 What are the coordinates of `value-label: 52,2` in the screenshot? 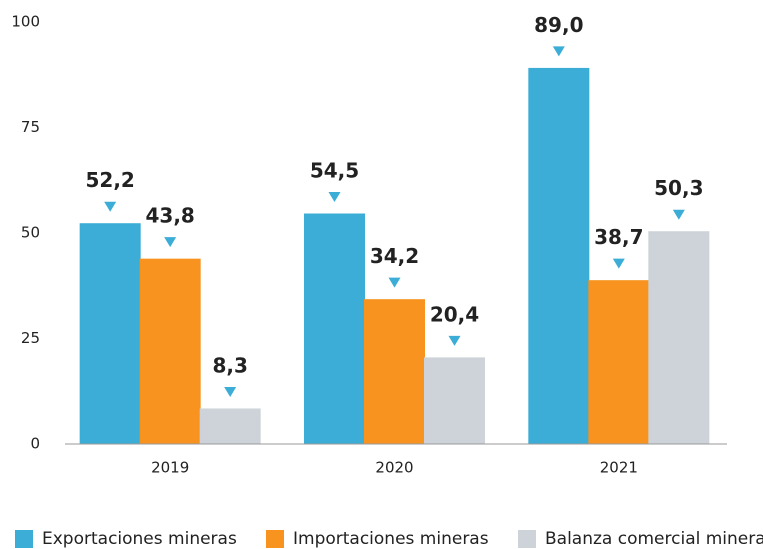 It's located at (109, 180).